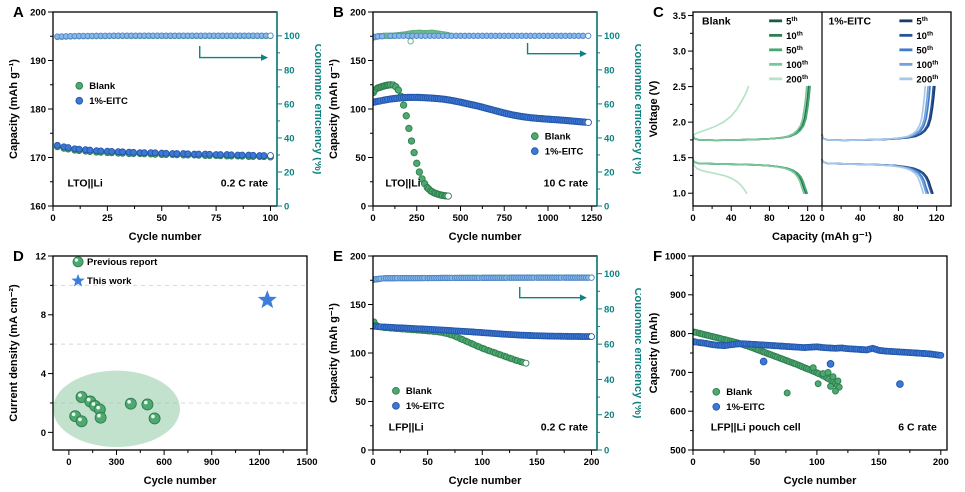  What do you see at coordinates (164, 462) in the screenshot?
I see `x-tick-label: 600` at bounding box center [164, 462].